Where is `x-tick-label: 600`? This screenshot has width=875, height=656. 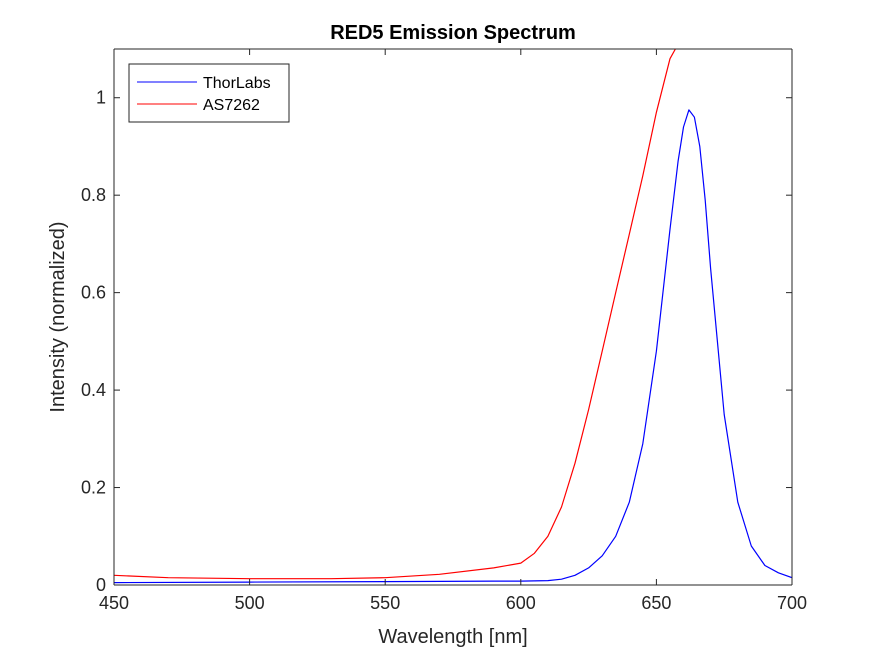
x-tick-label: 600 is located at coordinates (521, 603).